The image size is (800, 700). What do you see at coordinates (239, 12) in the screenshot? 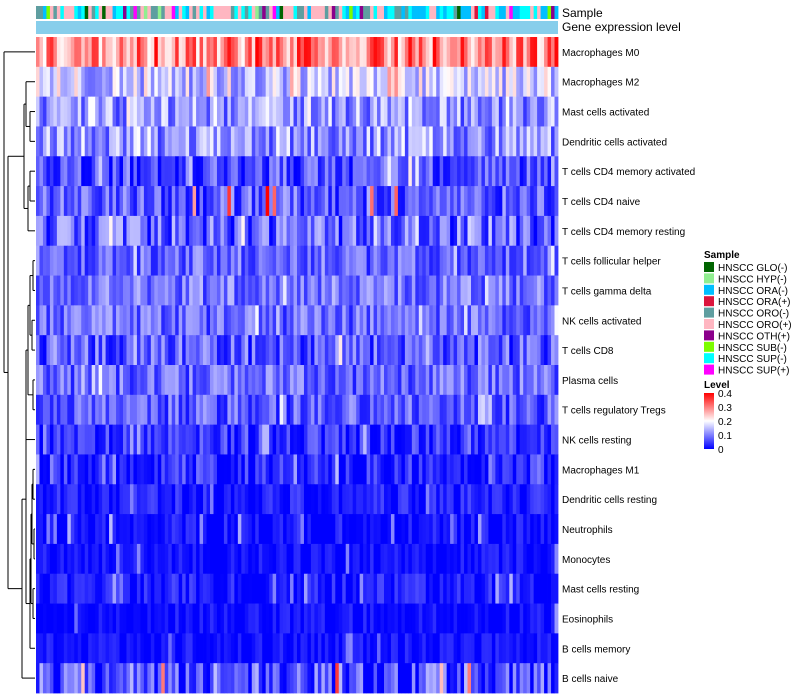
I see `sample-annotation-cell` at bounding box center [239, 12].